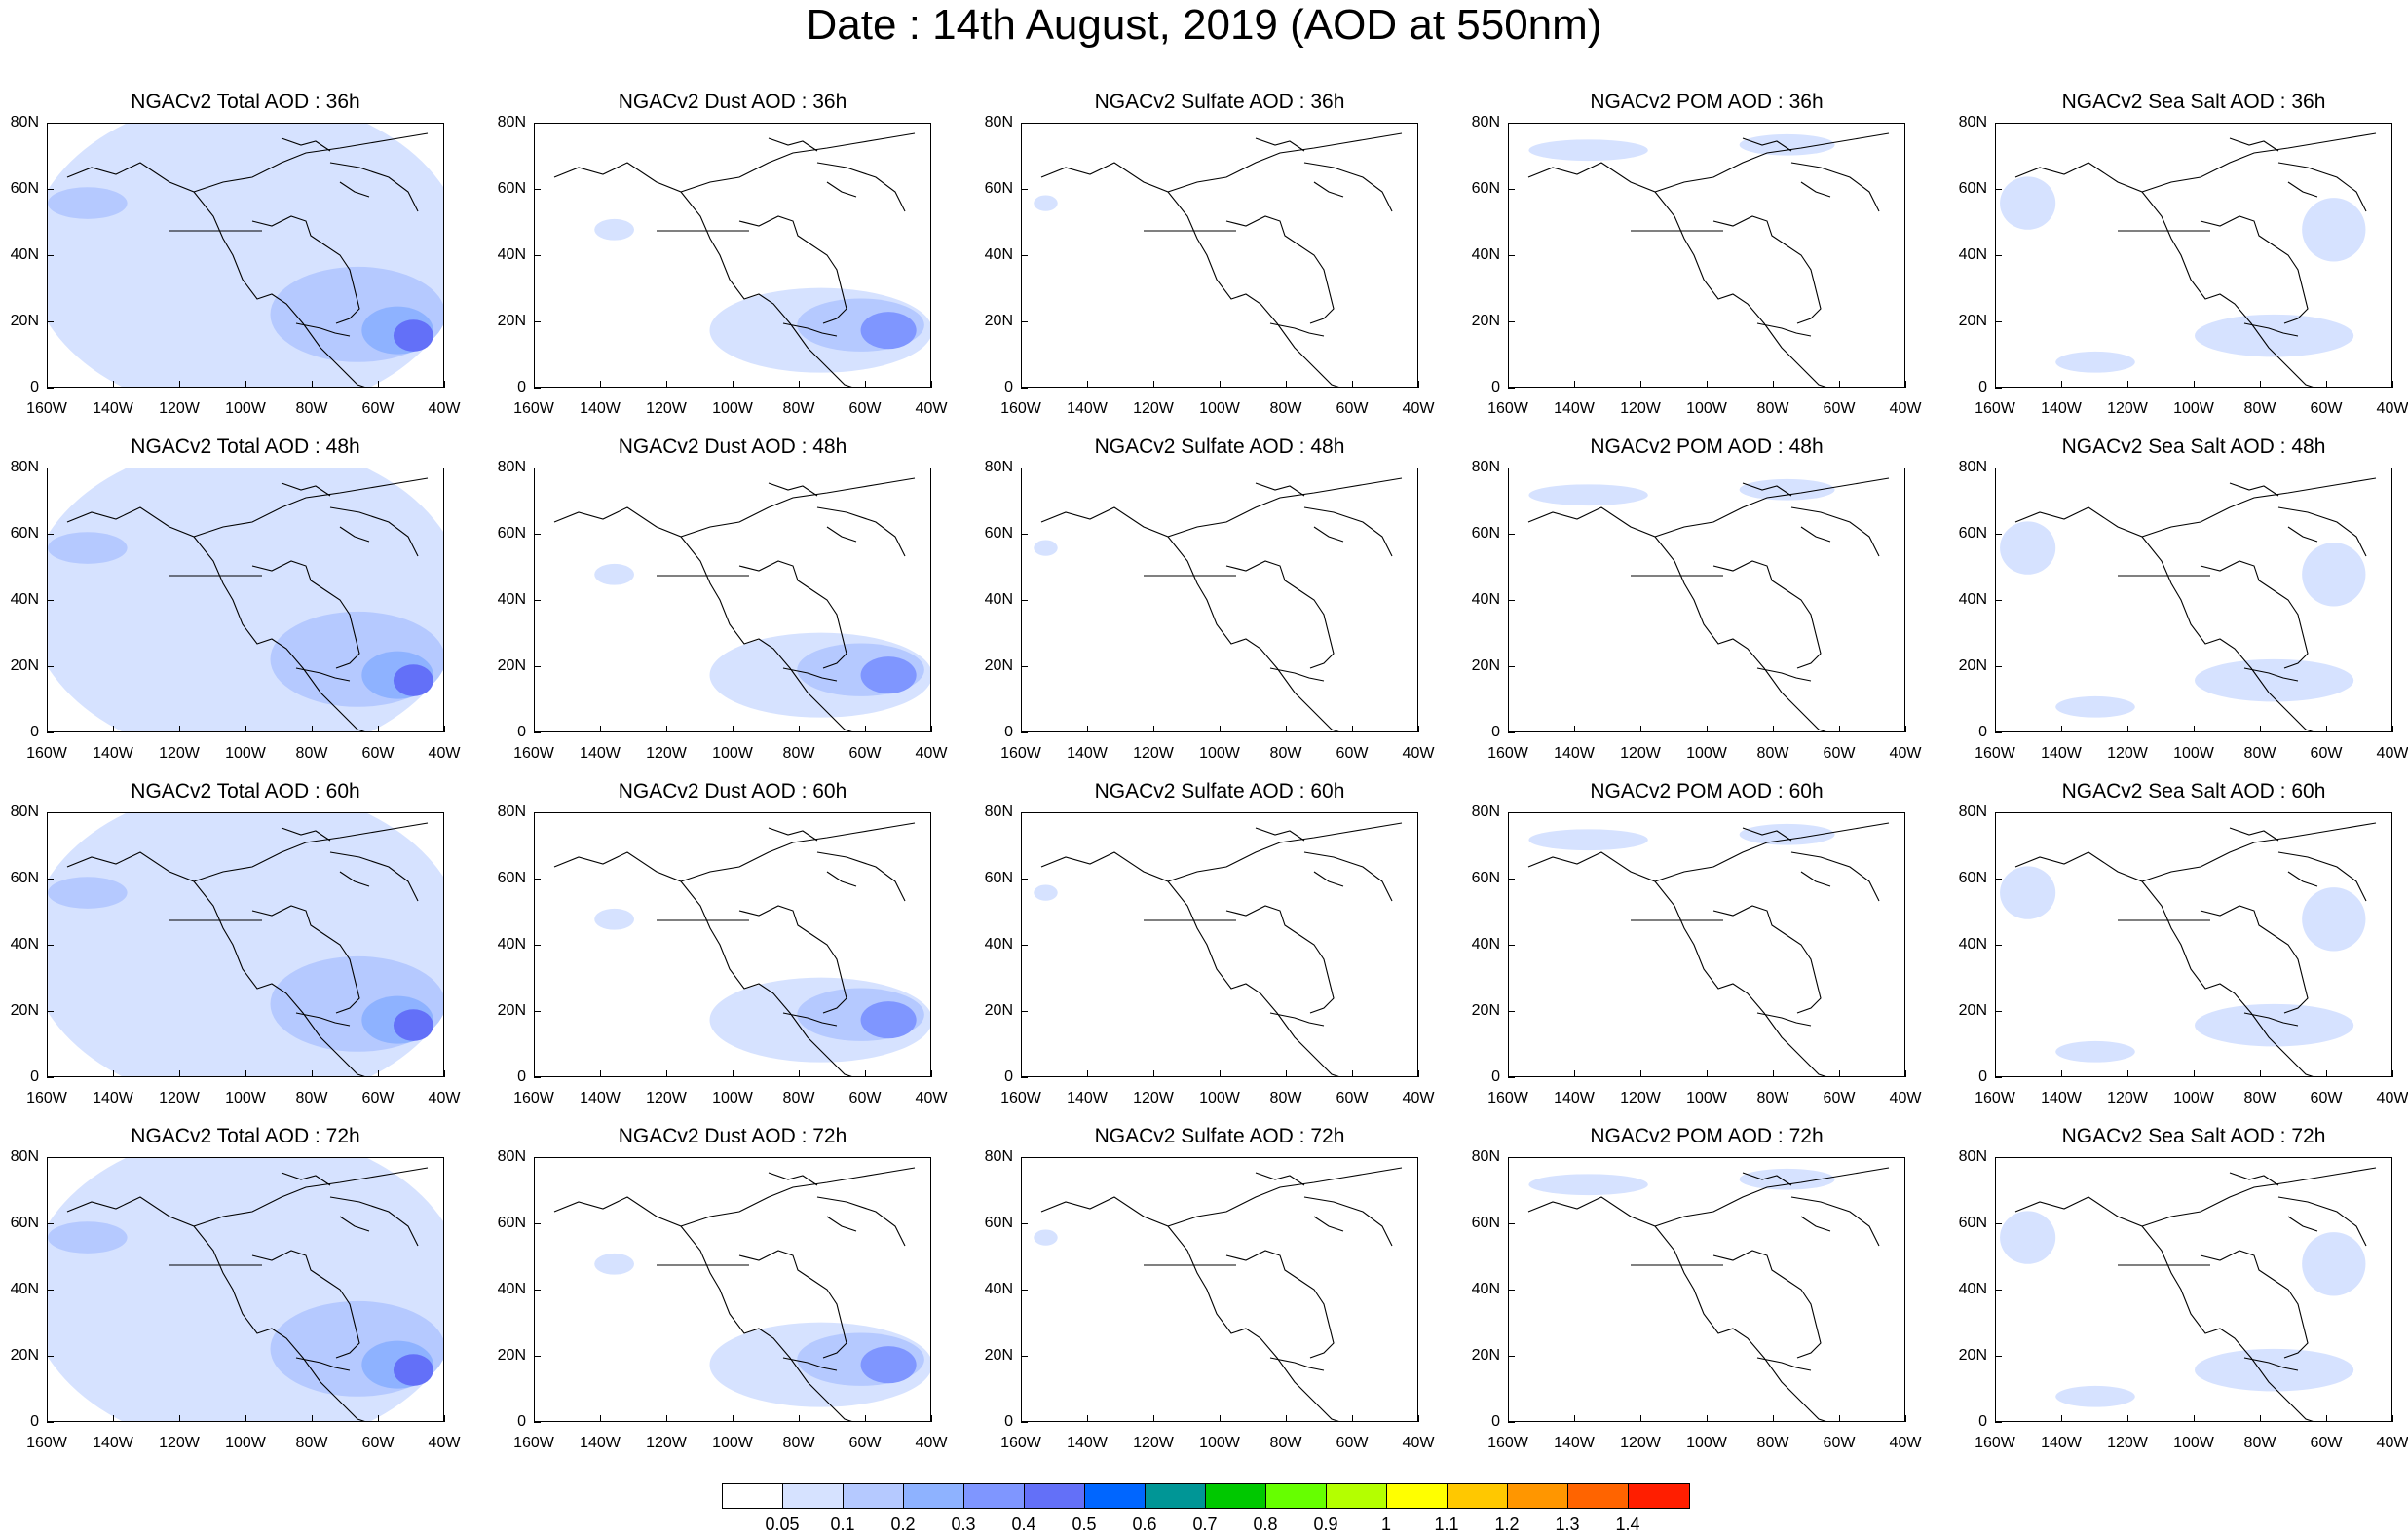 This screenshot has width=2408, height=1535. I want to click on colorbar-label: 0.1, so click(842, 1524).